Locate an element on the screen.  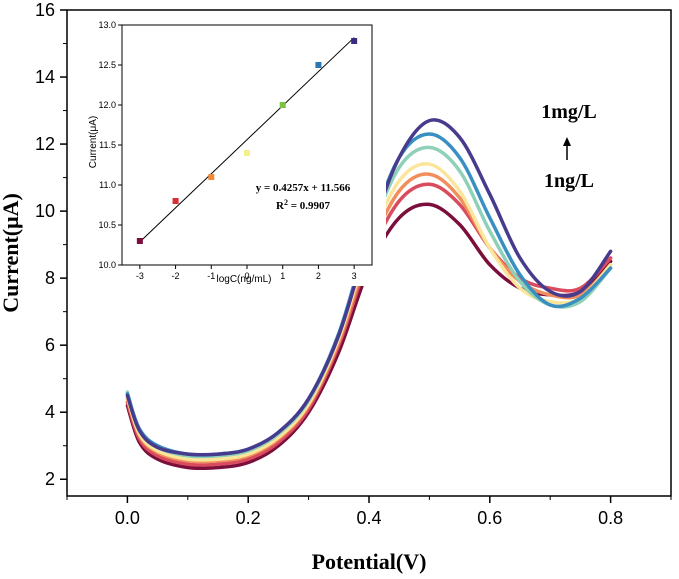
inset-x-tick-label: 0 is located at coordinates (246, 276).